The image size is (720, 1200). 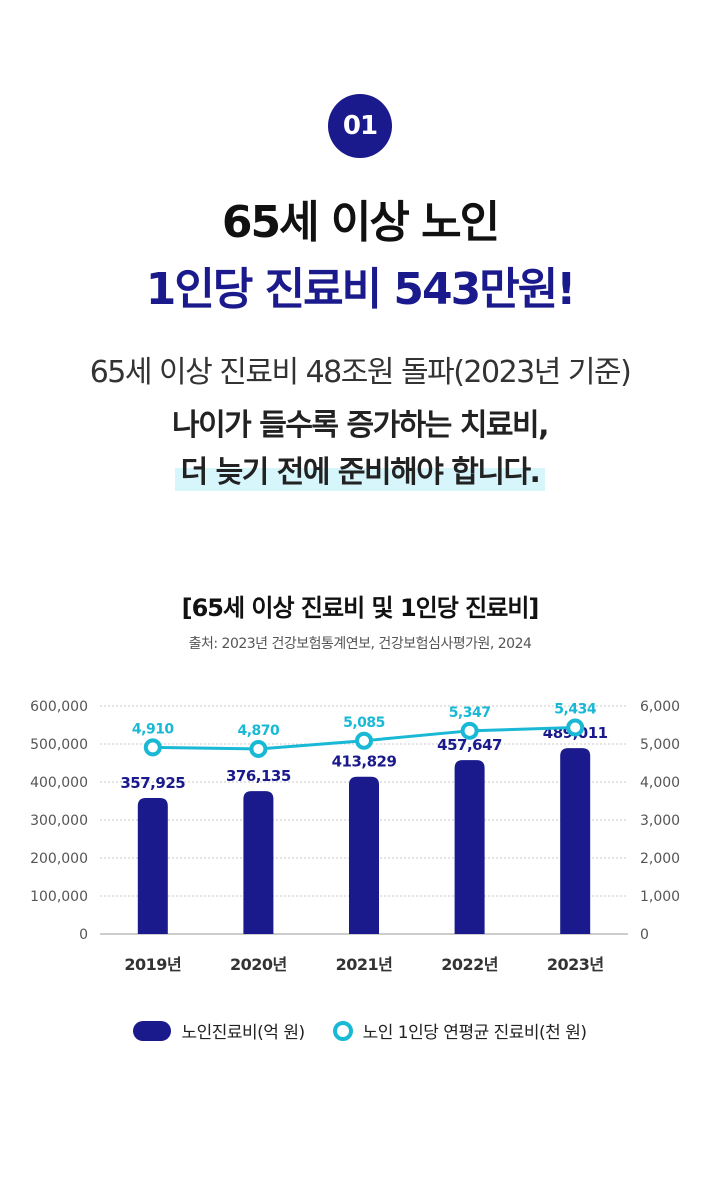 What do you see at coordinates (660, 897) in the screenshot?
I see `y-right-tick-label: 1,000` at bounding box center [660, 897].